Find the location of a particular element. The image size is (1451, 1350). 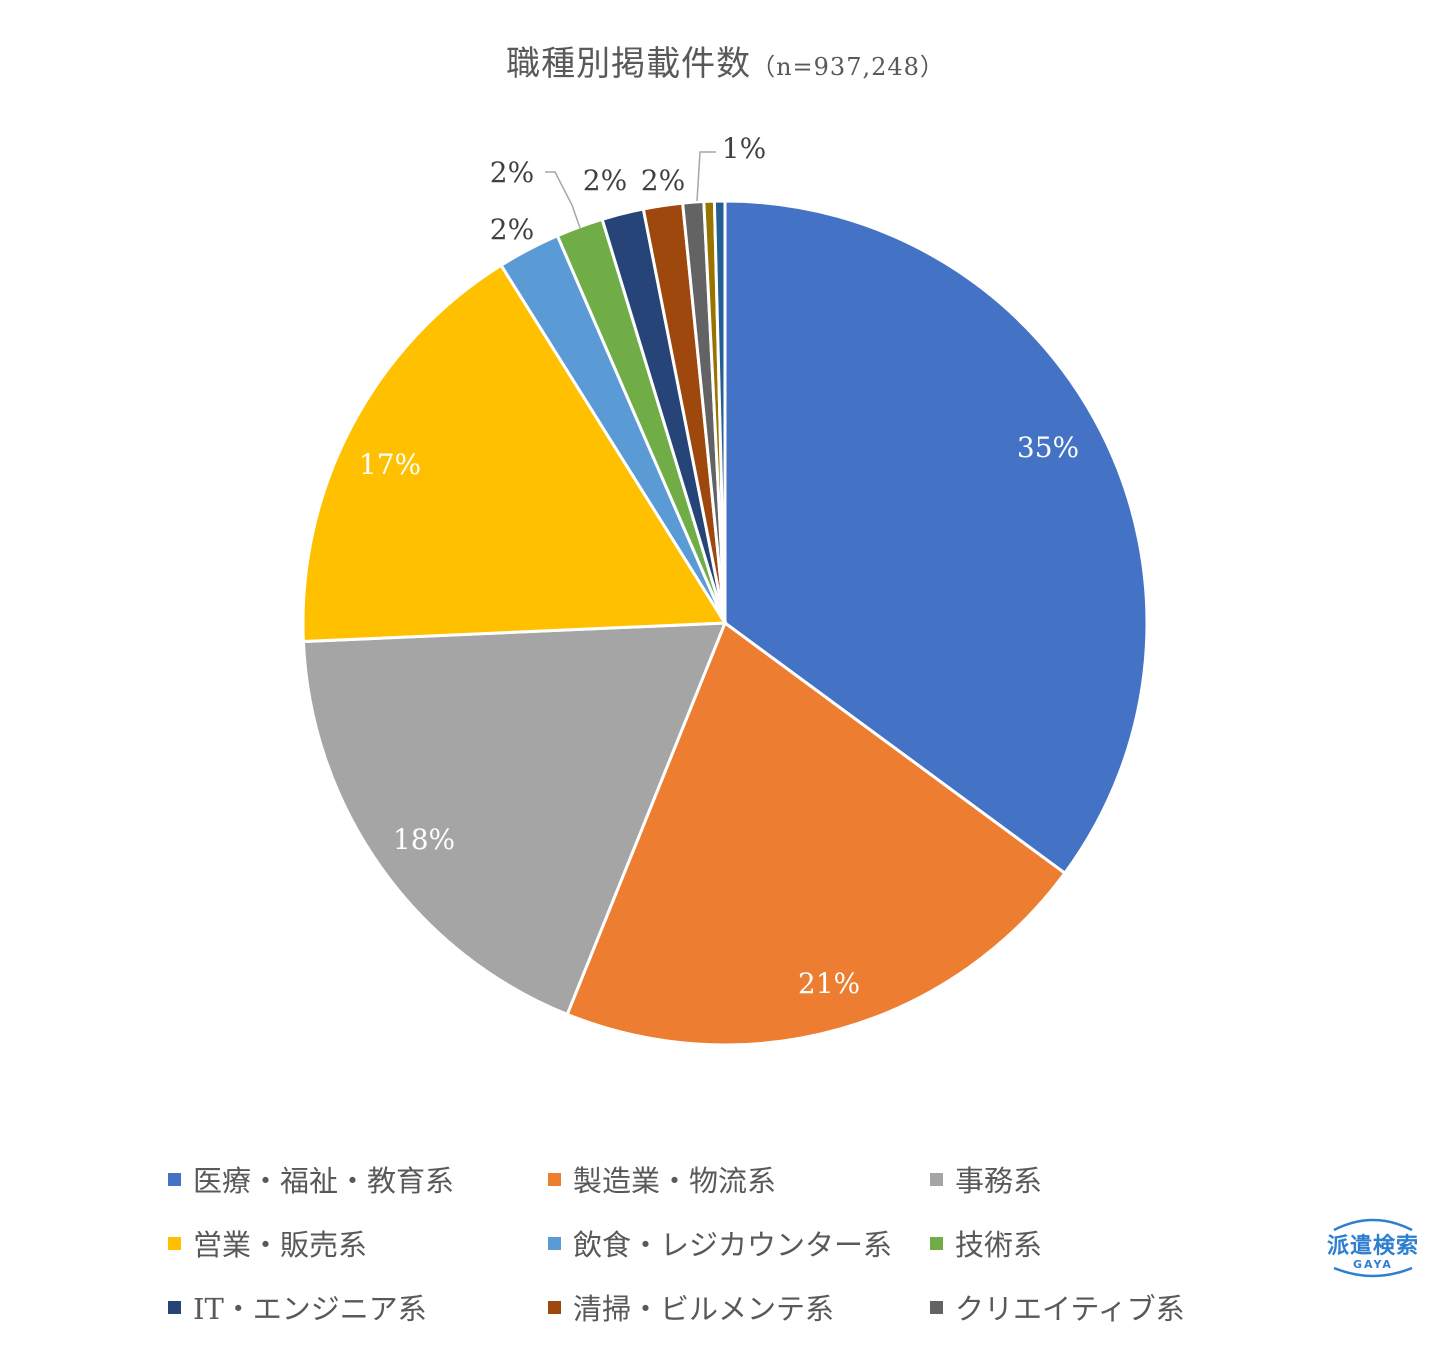

legend-label: IT・エンジニア系 is located at coordinates (310, 1309).